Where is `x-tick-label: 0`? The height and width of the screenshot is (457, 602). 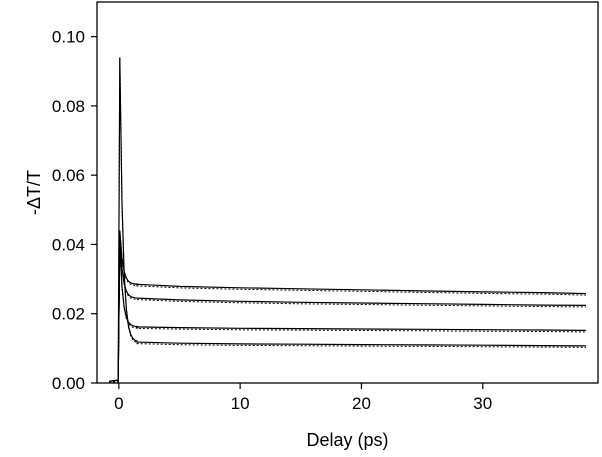
x-tick-label: 0 is located at coordinates (118, 403).